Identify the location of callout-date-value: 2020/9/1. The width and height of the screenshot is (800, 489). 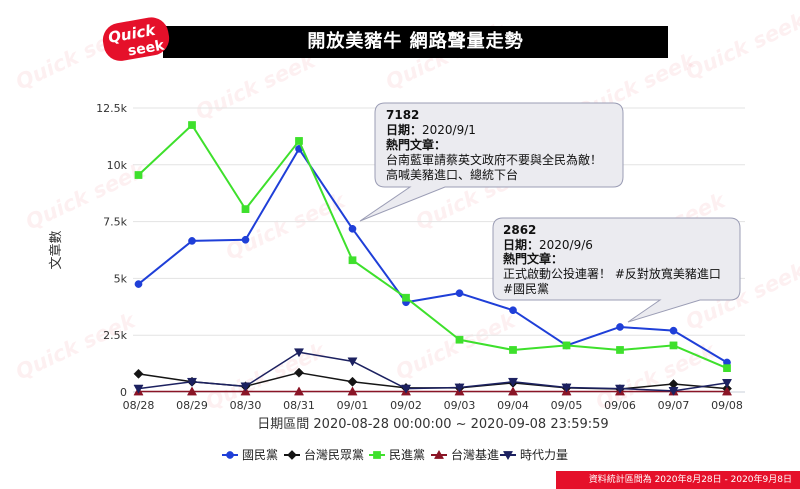
(449, 130).